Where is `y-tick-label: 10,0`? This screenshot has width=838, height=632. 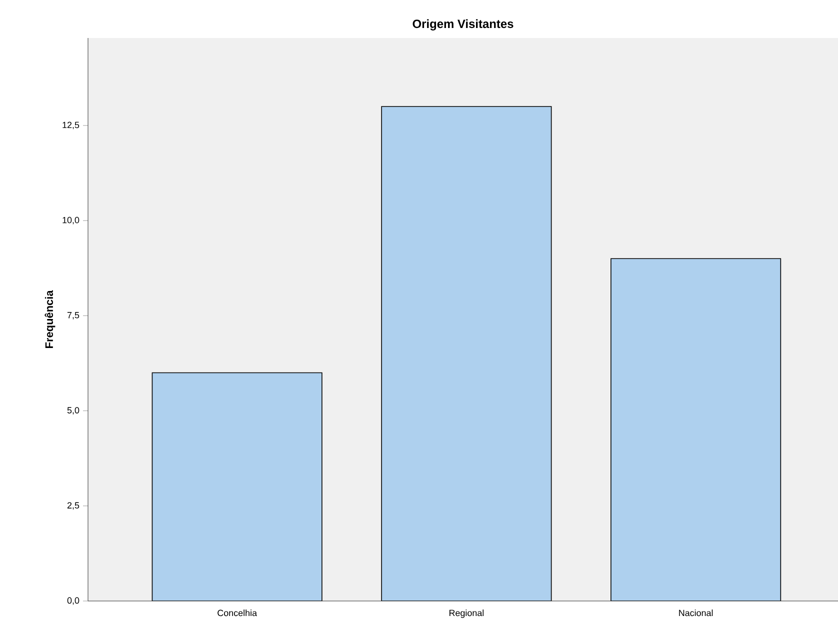
y-tick-label: 10,0 is located at coordinates (71, 220).